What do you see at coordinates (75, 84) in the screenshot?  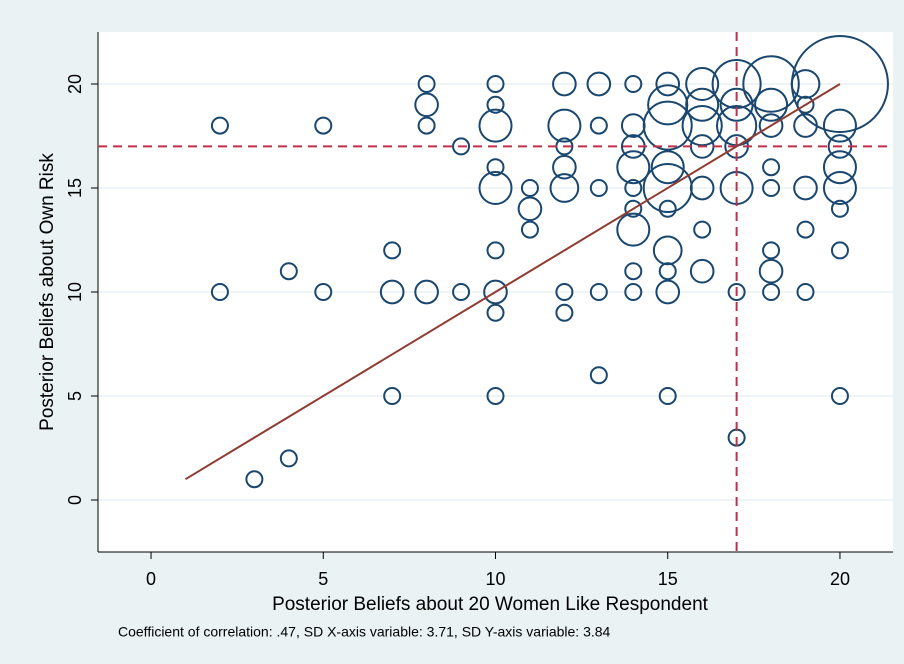 I see `y-tick-label: 20` at bounding box center [75, 84].